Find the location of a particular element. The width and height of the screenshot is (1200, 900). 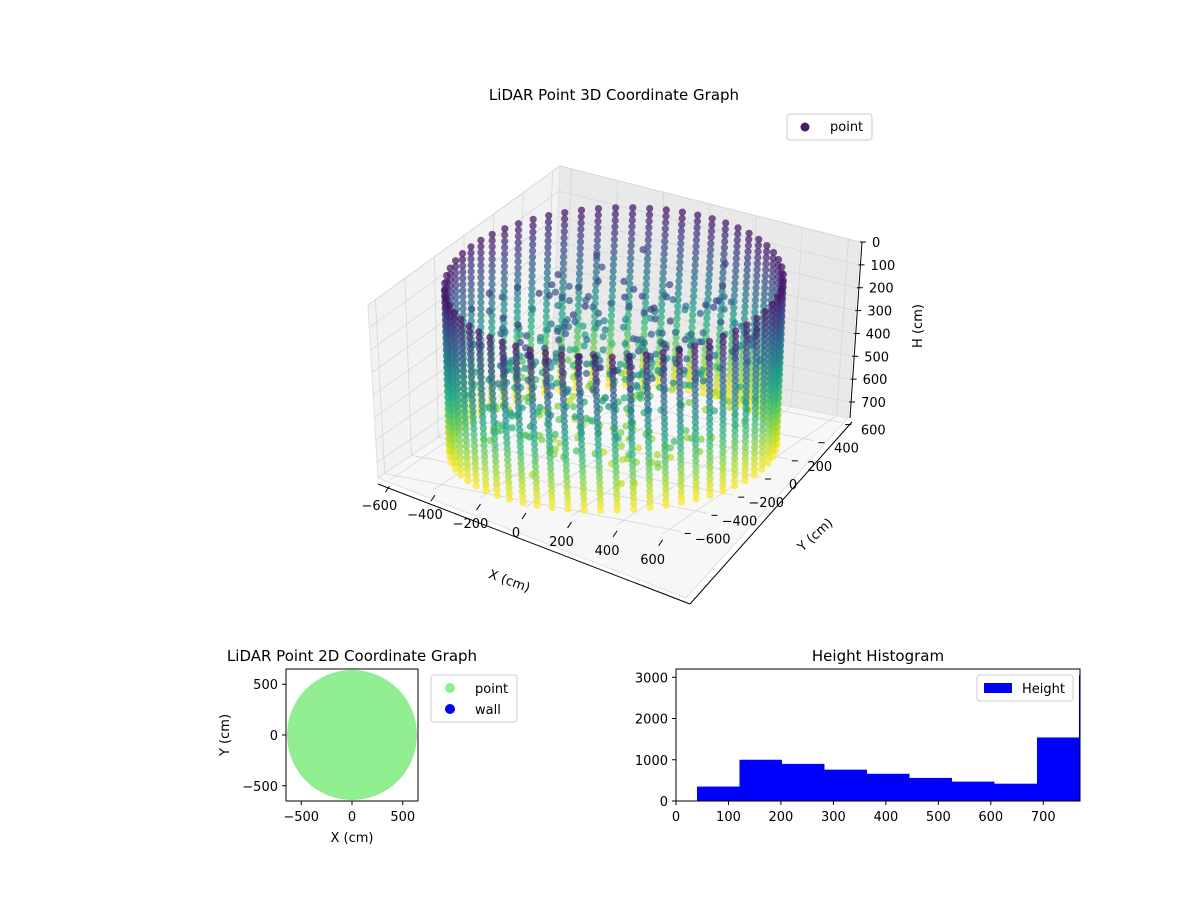

x-tick-label-2d: 0 is located at coordinates (352, 817).